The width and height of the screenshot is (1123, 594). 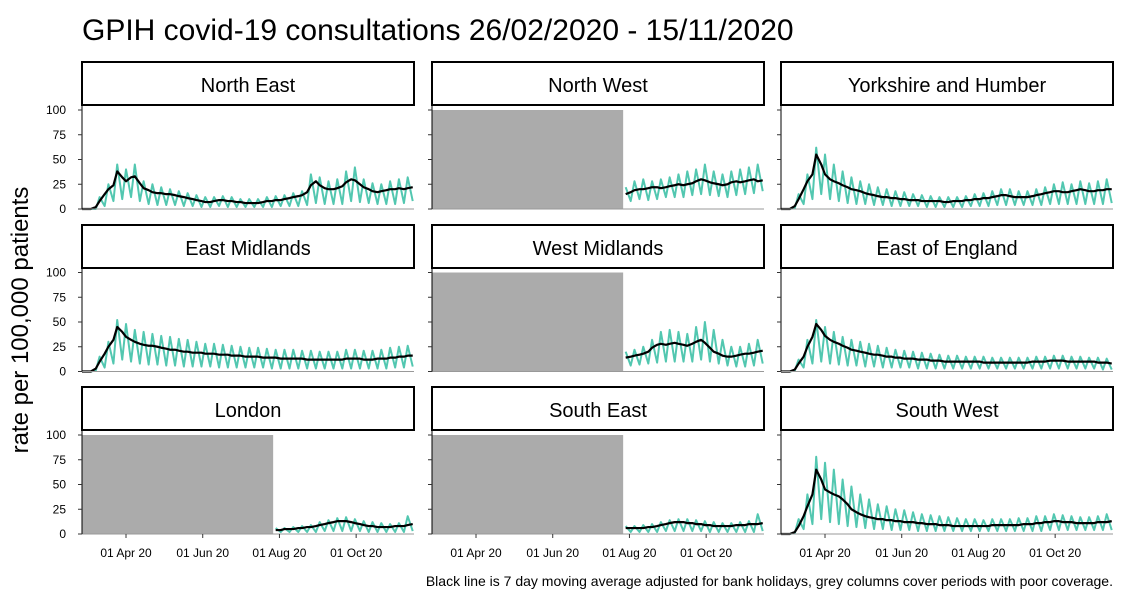 What do you see at coordinates (248, 249) in the screenshot?
I see `strip-title: East Midlands` at bounding box center [248, 249].